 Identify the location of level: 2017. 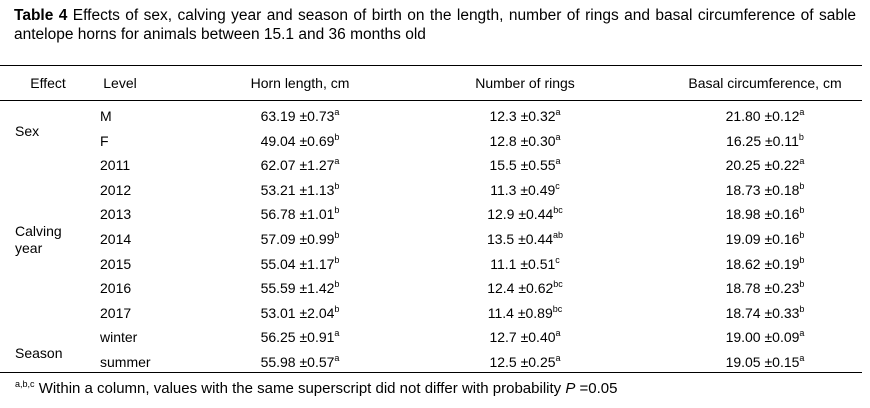
(116, 312).